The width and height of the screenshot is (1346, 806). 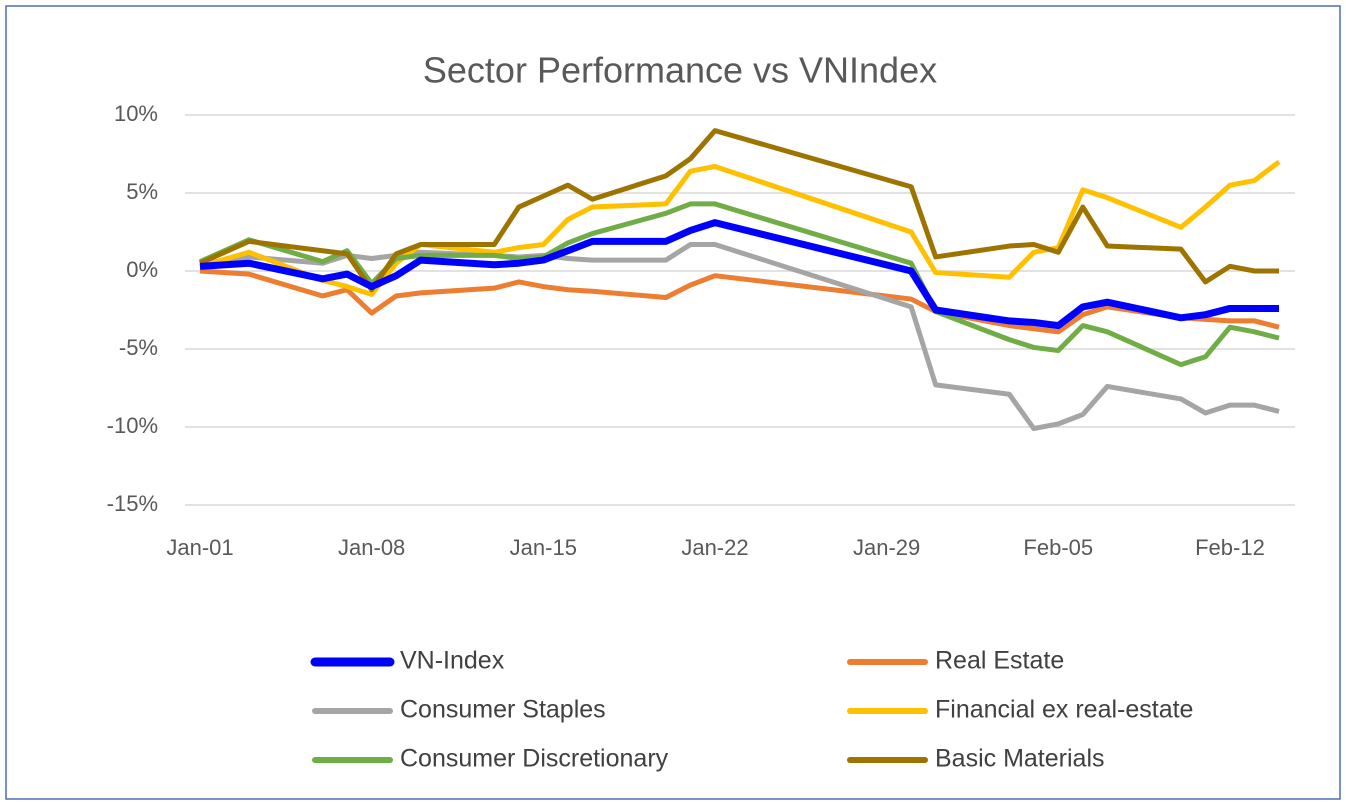 I want to click on x-tick-label: Feb-05, so click(x=1058, y=547).